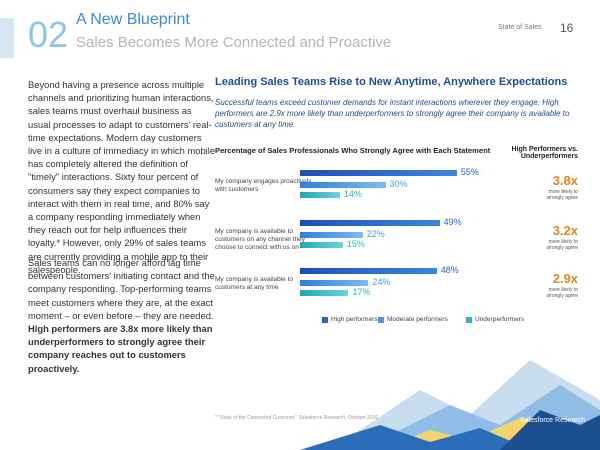  I want to click on page-title: A New Blueprint, so click(133, 19).